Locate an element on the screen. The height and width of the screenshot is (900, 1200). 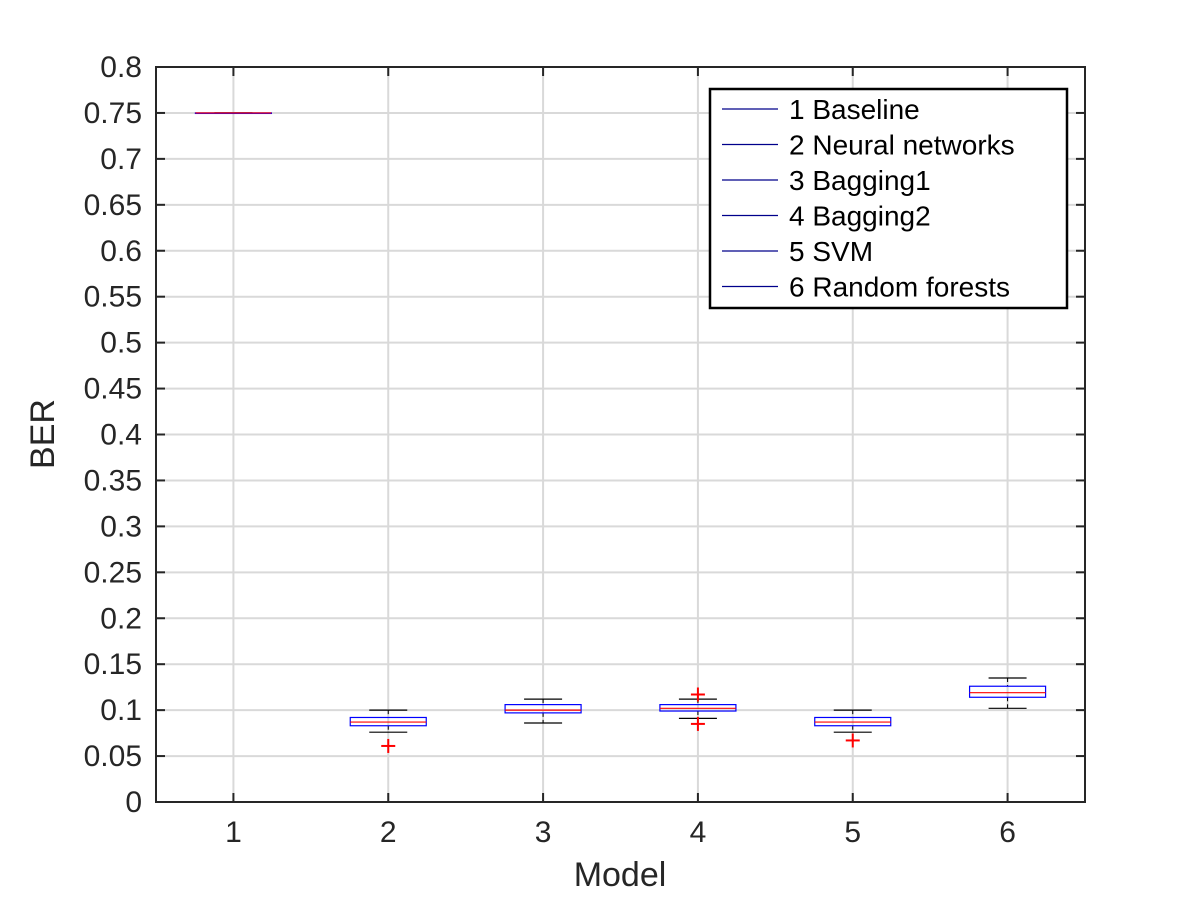
y-tick-label: 0.55 is located at coordinates (113, 297).